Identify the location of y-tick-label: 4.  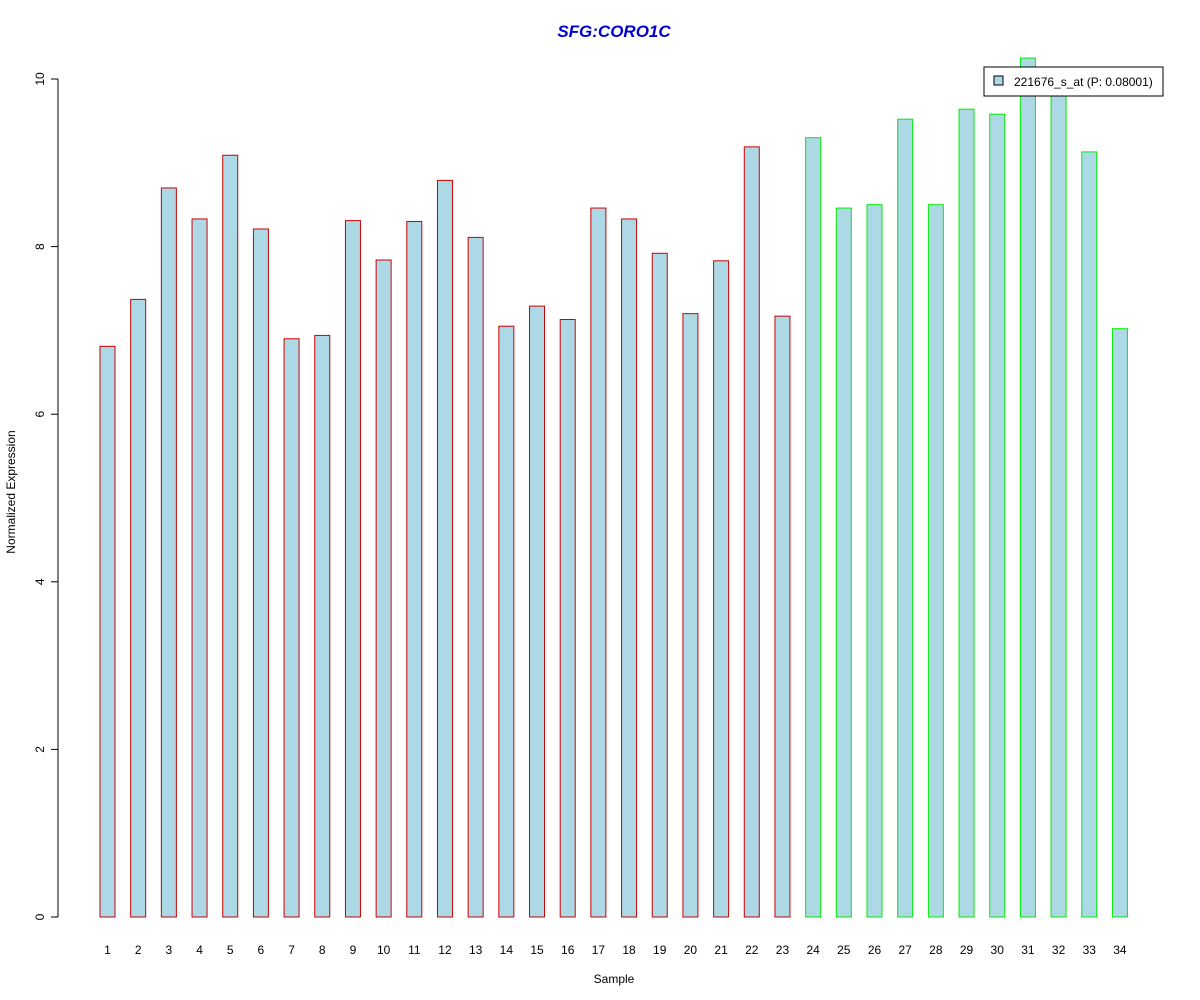
(40, 581).